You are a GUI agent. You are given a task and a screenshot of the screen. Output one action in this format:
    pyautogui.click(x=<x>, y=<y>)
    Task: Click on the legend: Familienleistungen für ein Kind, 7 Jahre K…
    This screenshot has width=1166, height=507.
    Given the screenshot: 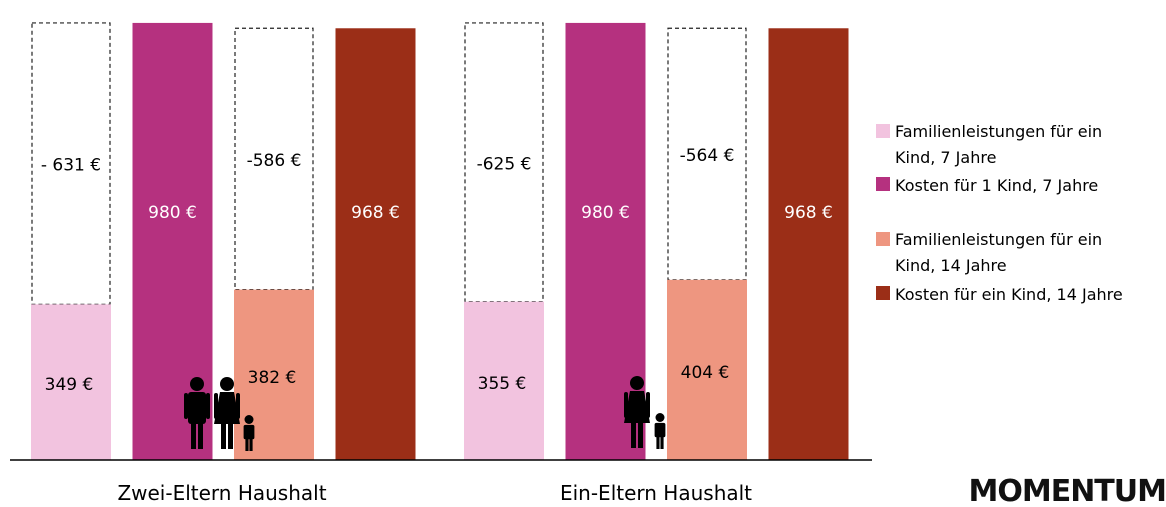 What is the action you would take?
    pyautogui.click(x=999, y=213)
    